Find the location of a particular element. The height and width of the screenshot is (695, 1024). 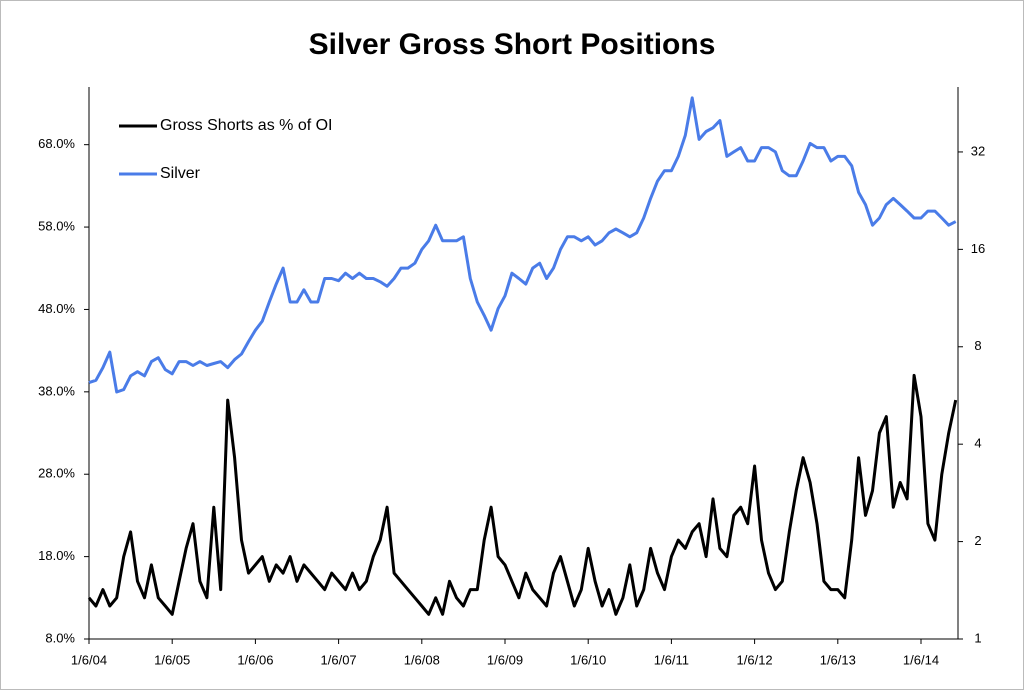

x-tick-label: 1/6/04 is located at coordinates (89, 659).